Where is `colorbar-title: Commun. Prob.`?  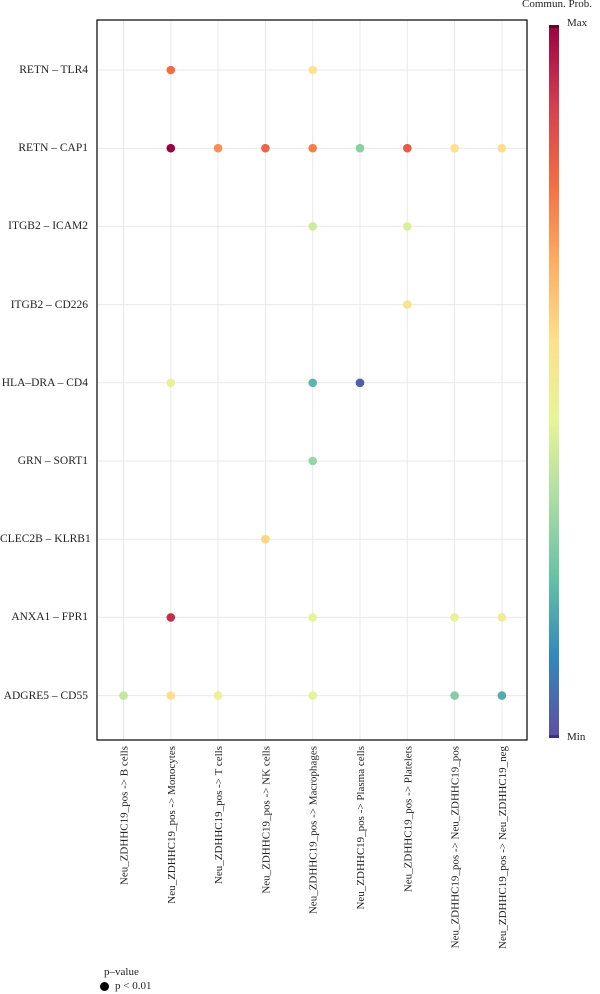
colorbar-title: Commun. Prob. is located at coordinates (557, 5).